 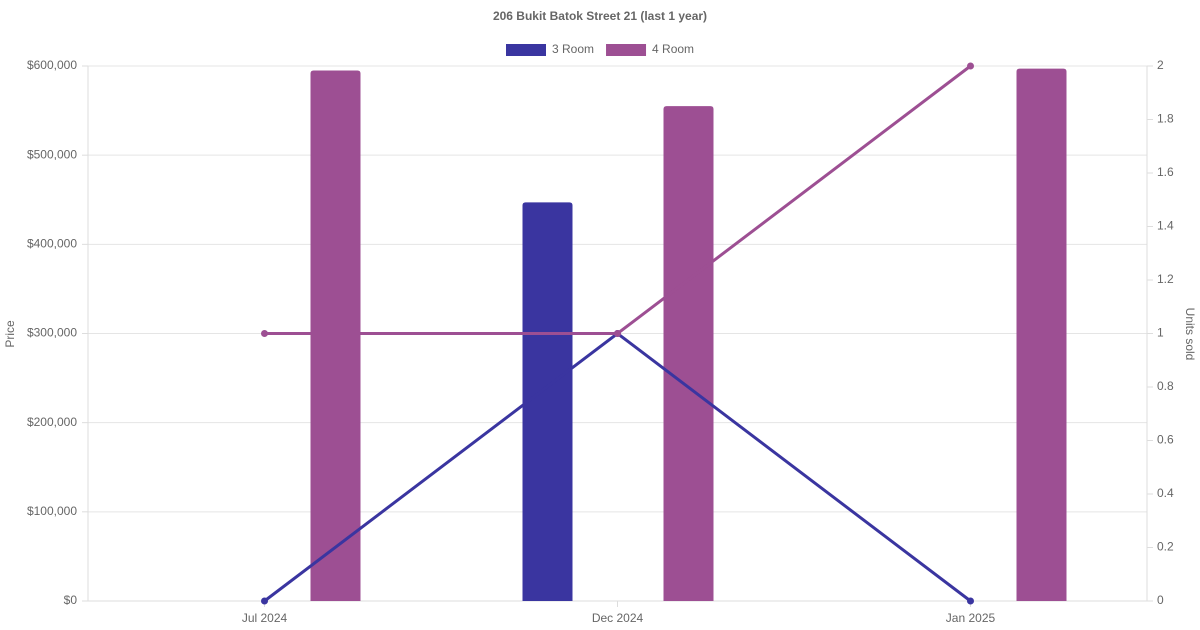 I want to click on y2-tick-label: 0.6, so click(x=1165, y=440).